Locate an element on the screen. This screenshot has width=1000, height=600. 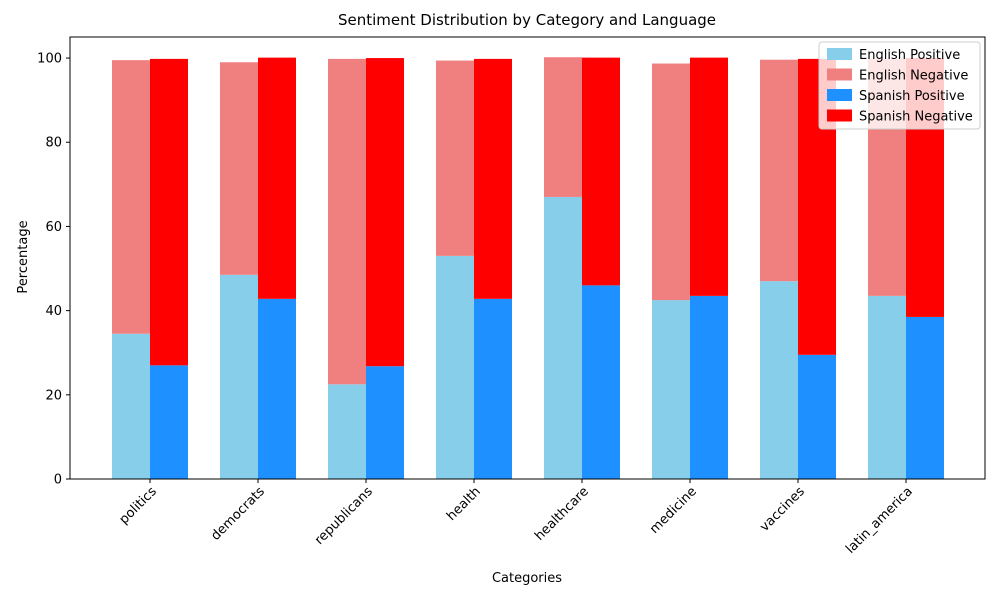
bar-spanish-positive-healthcare is located at coordinates (601, 382).